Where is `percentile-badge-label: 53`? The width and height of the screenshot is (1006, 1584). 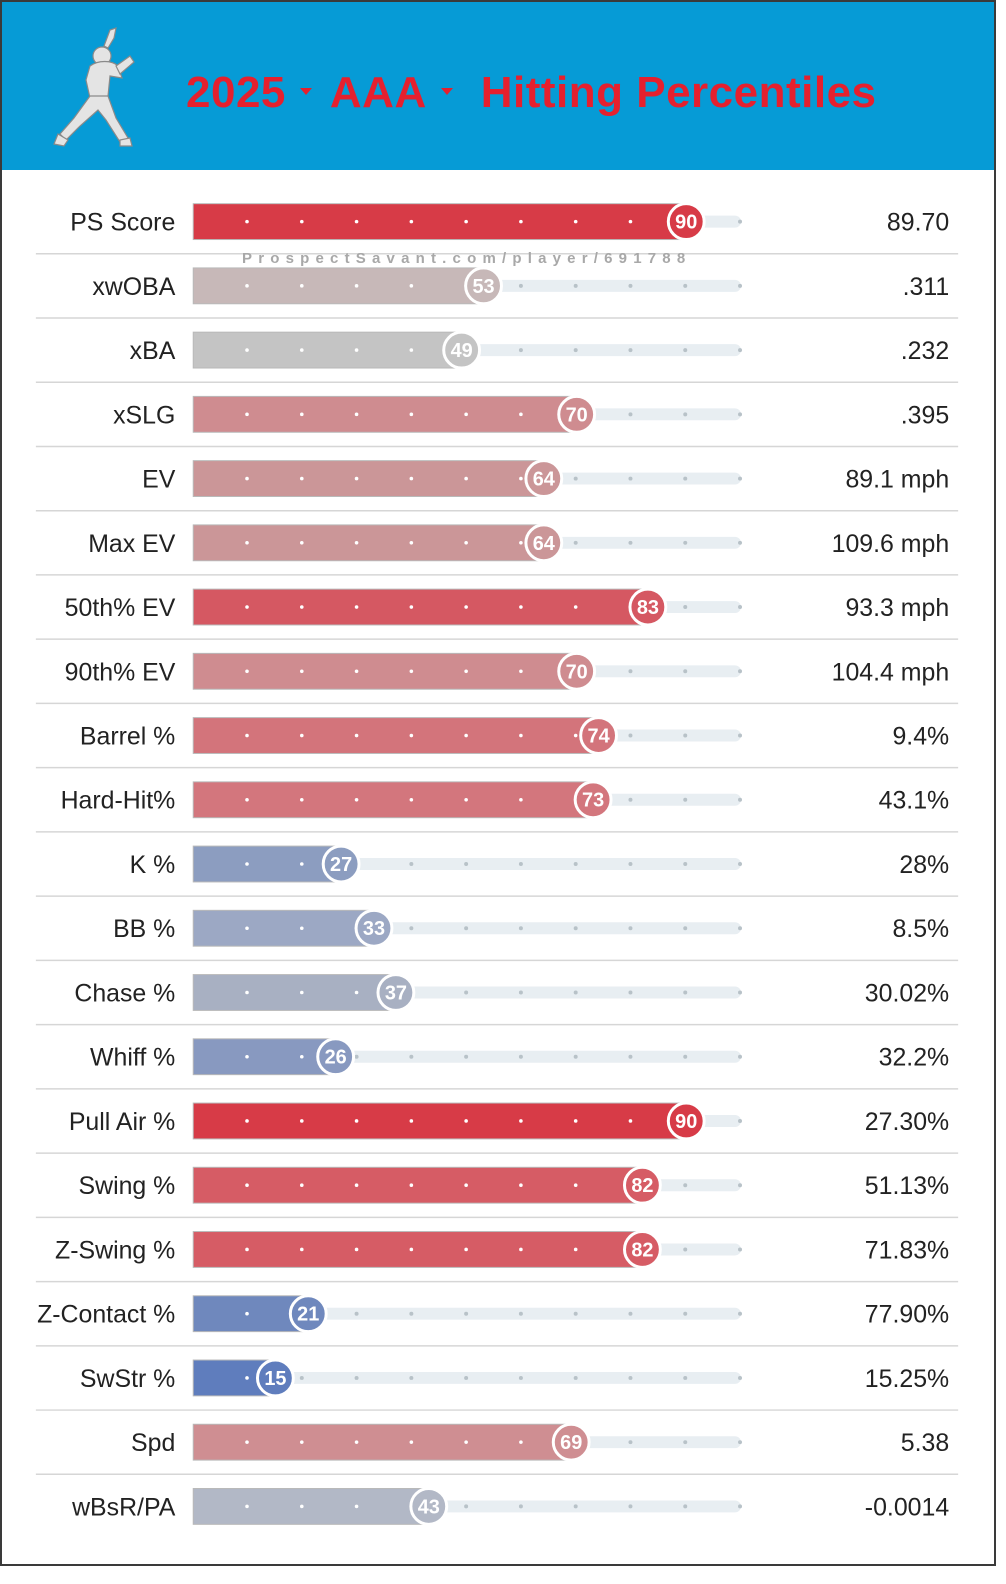 percentile-badge-label: 53 is located at coordinates (483, 287).